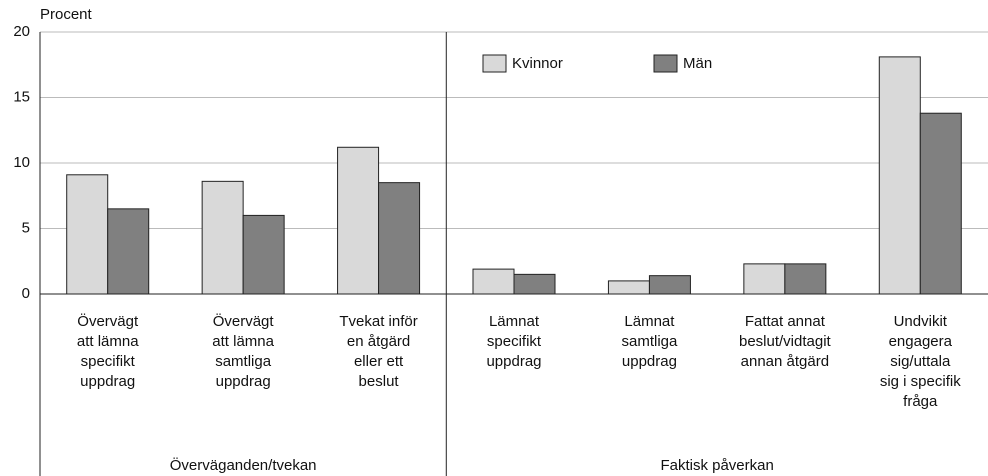 The image size is (988, 476). Describe the element at coordinates (920, 361) in the screenshot. I see `x-tick-label: sig/uttala` at that location.